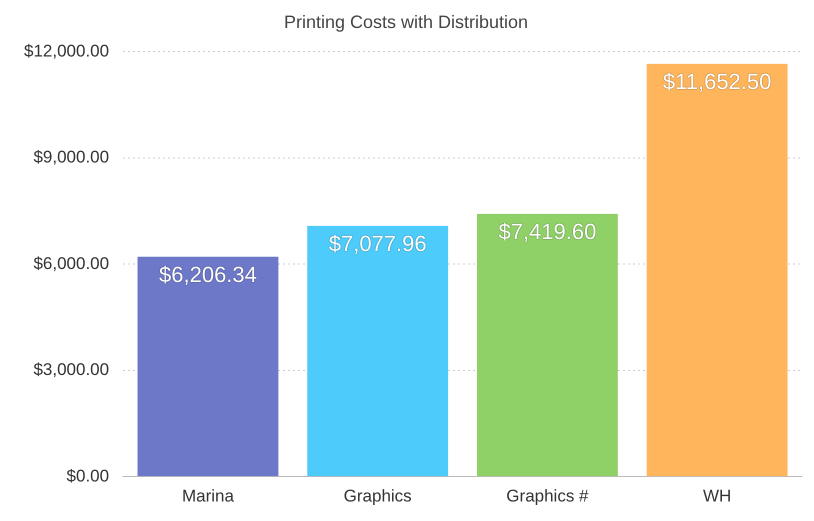 Image resolution: width=814 pixels, height=521 pixels. Describe the element at coordinates (547, 231) in the screenshot. I see `data-label: $7,419.60` at that location.